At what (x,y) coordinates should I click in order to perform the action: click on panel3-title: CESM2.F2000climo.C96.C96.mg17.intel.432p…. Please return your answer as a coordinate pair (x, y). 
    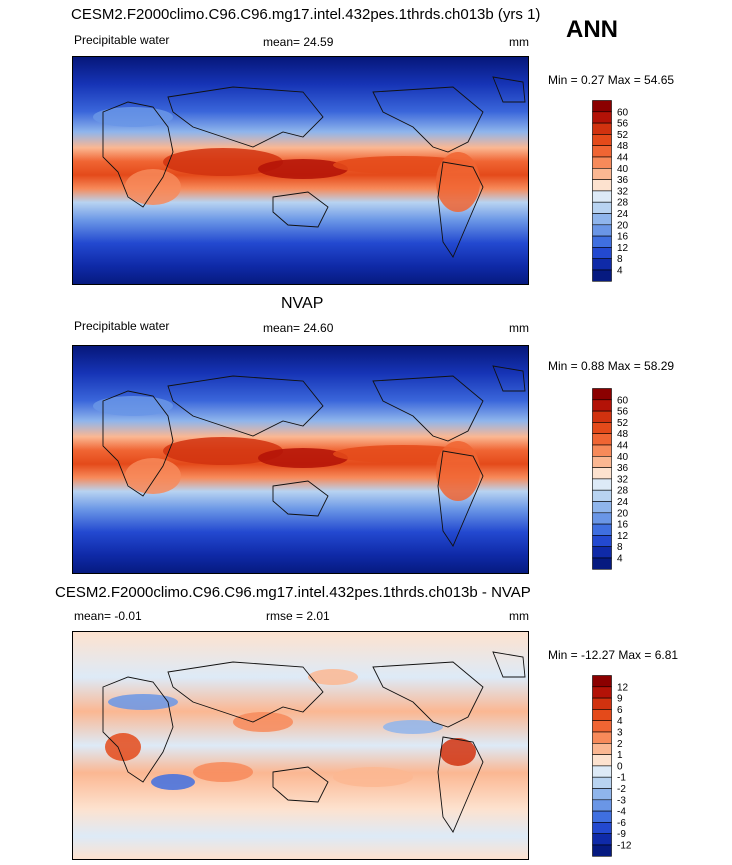
    Looking at the image, I should click on (293, 592).